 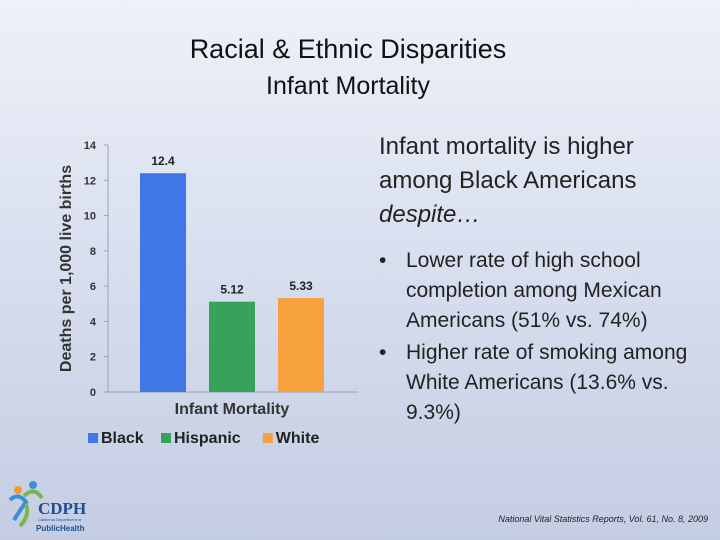 I want to click on intro-line-1: Infant mortality is higher, so click(x=506, y=146).